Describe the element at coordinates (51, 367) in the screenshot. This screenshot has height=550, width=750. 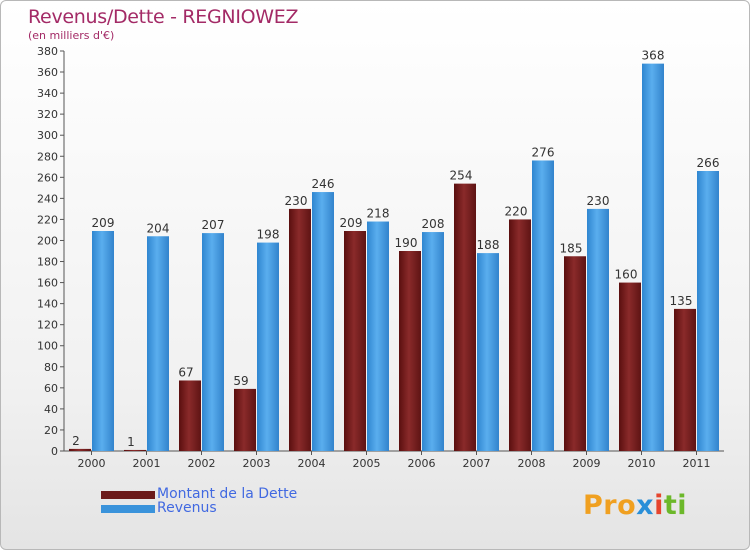
I see `y-tick-label: 80` at that location.